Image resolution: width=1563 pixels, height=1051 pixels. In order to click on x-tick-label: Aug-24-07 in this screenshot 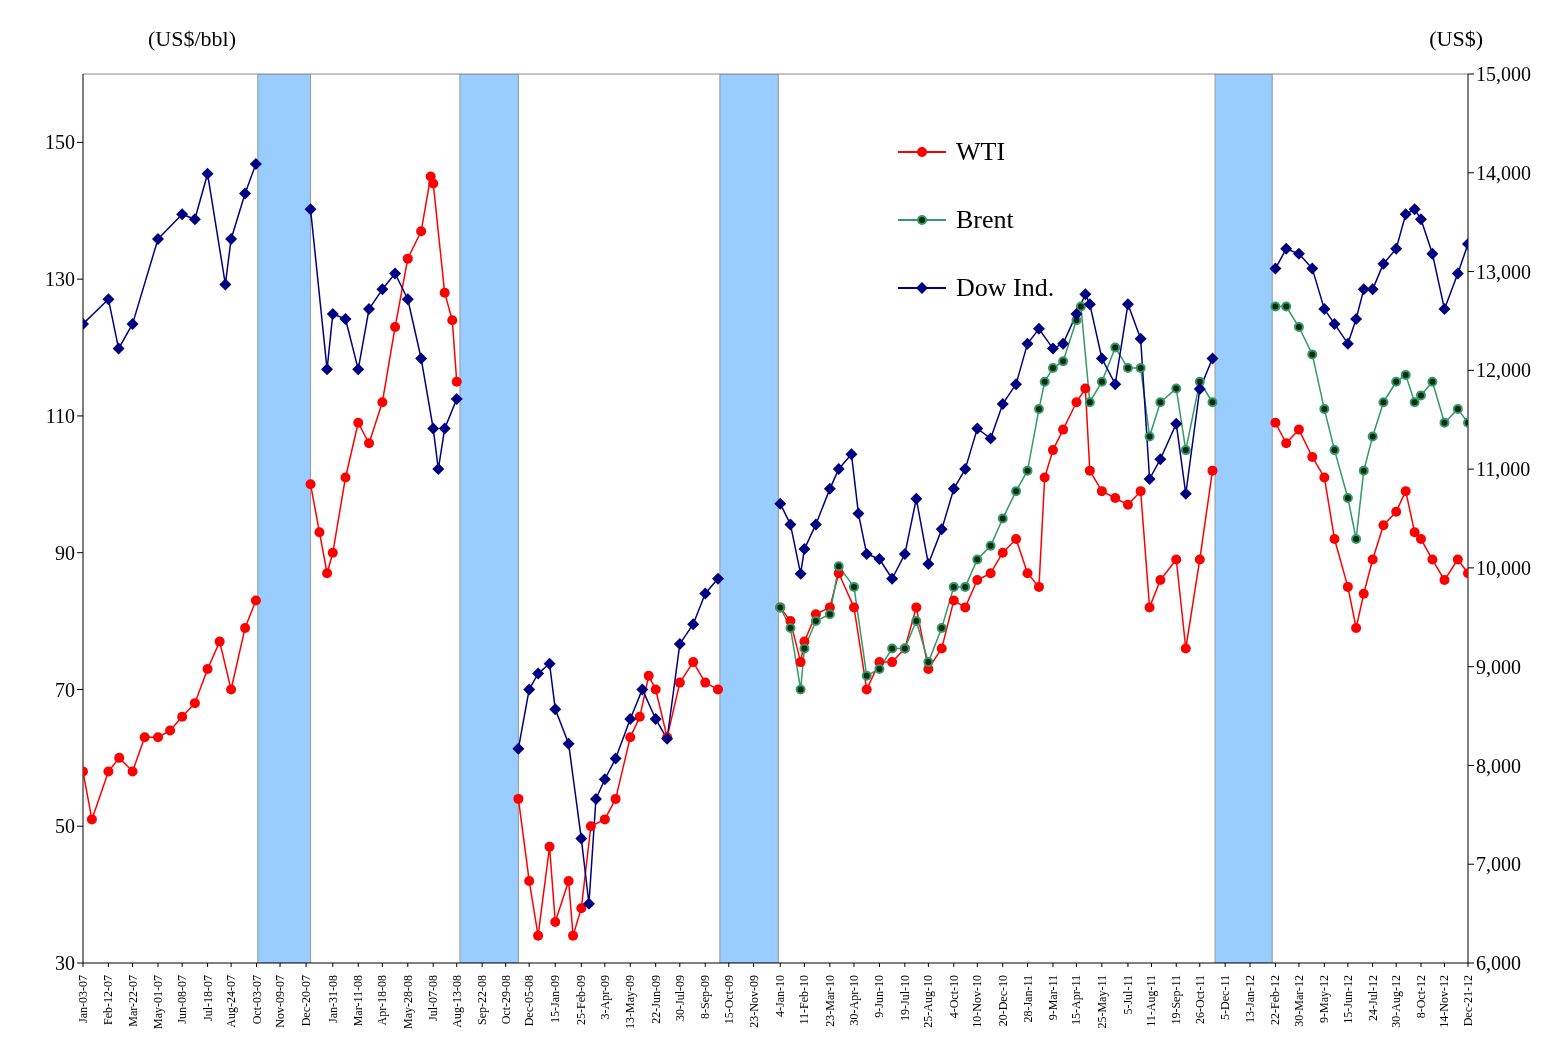, I will do `click(231, 1001)`.